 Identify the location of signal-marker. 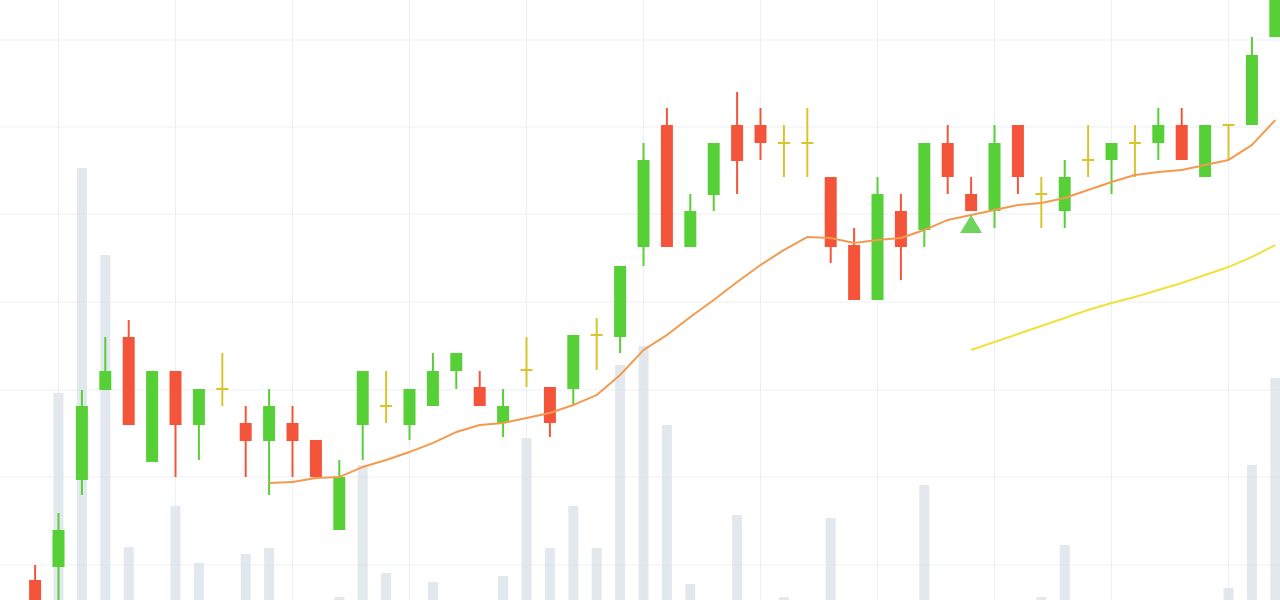
(971, 224).